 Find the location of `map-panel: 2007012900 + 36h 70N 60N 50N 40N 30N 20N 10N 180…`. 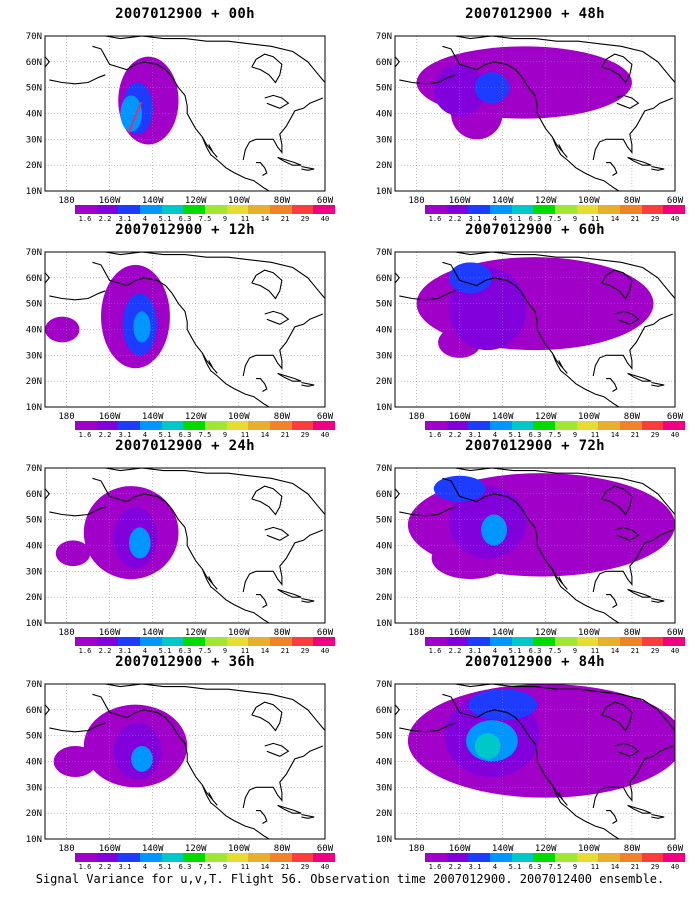

map-panel: 2007012900 + 36h 70N 60N 50N 40N 30N 20N 10N 180… is located at coordinates (185, 762).